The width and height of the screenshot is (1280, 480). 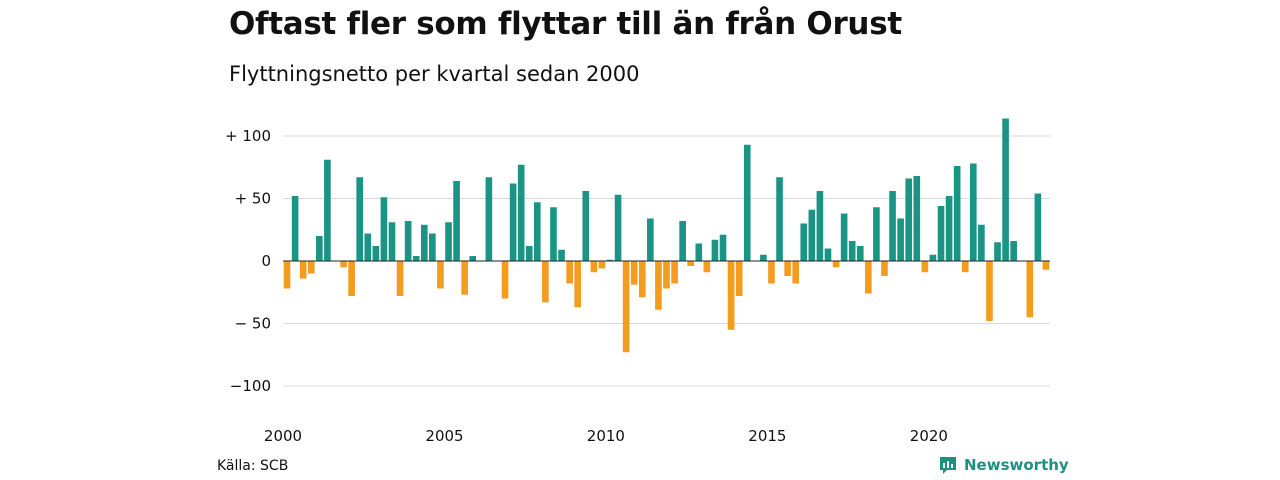 What do you see at coordinates (444, 436) in the screenshot?
I see `x-tick-label: 2005` at bounding box center [444, 436].